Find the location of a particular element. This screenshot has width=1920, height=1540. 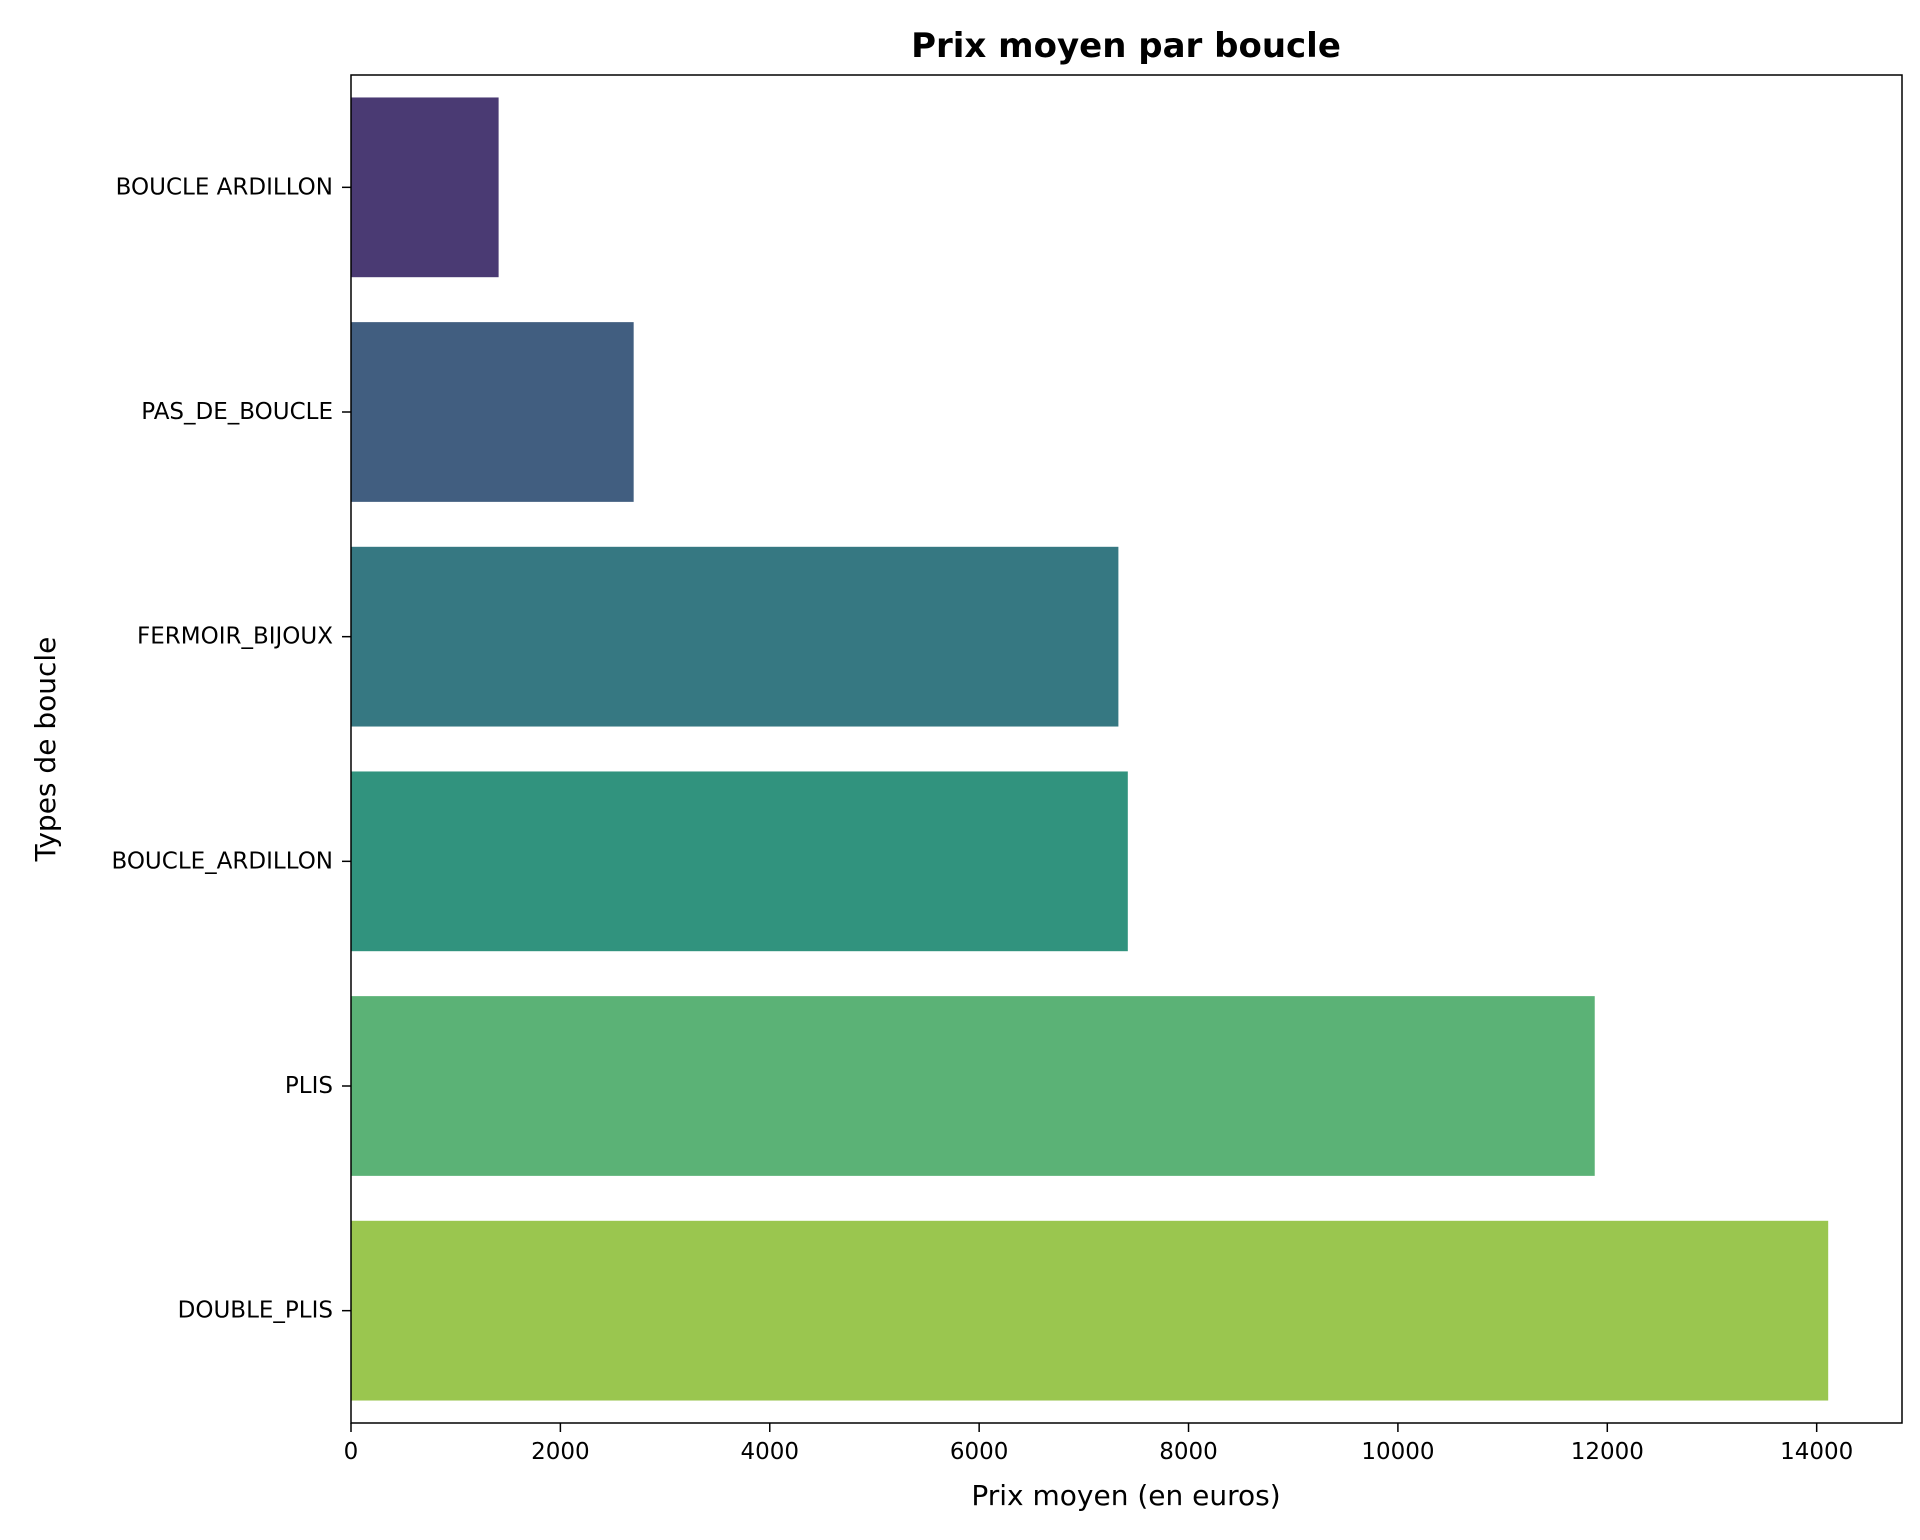

x-tick-label: 6000 is located at coordinates (979, 1452).